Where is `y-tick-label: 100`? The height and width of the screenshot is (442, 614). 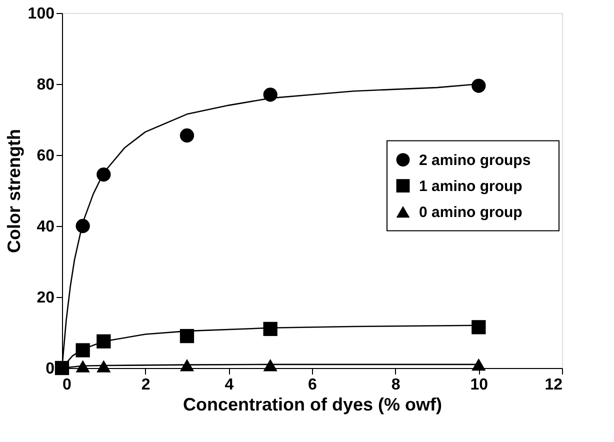 y-tick-label: 100 is located at coordinates (41, 14).